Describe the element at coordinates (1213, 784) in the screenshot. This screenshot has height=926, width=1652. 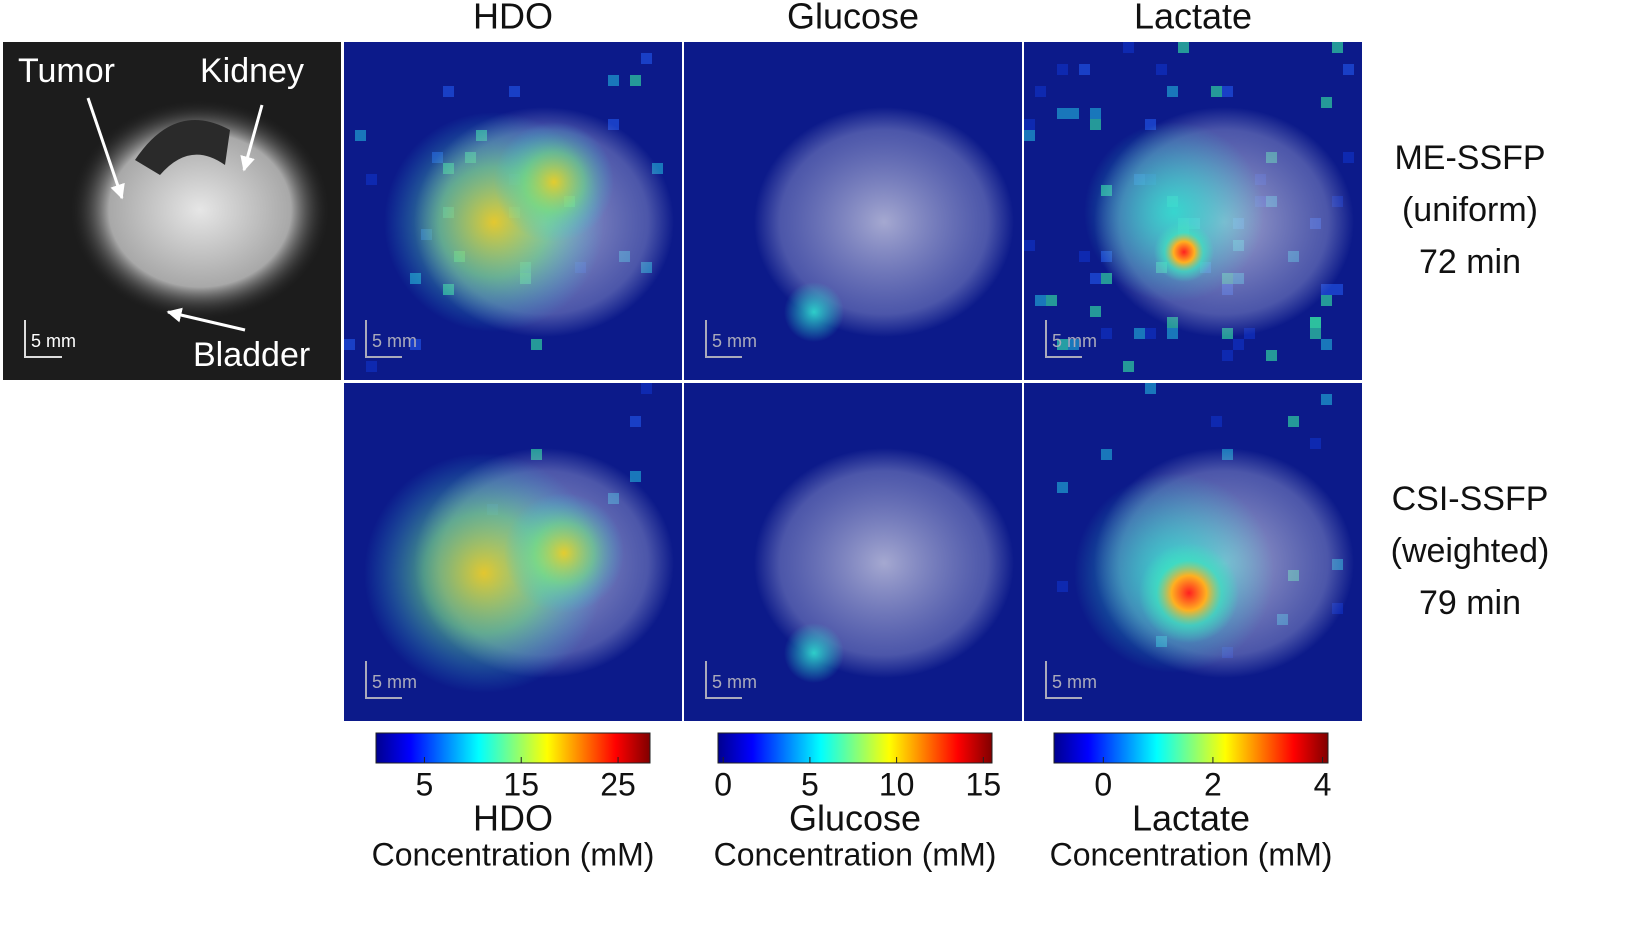
I see `colorbar-tick-label: 2` at that location.